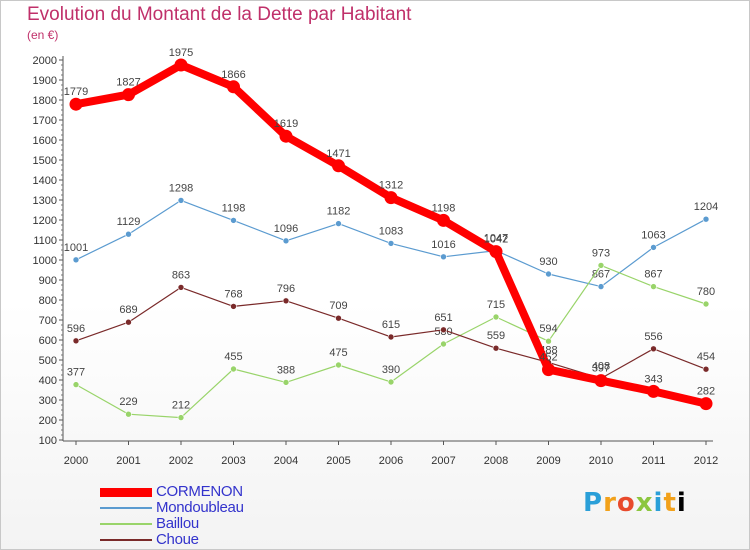  Describe the element at coordinates (548, 461) in the screenshot. I see `x-tick-label: 2009` at that location.